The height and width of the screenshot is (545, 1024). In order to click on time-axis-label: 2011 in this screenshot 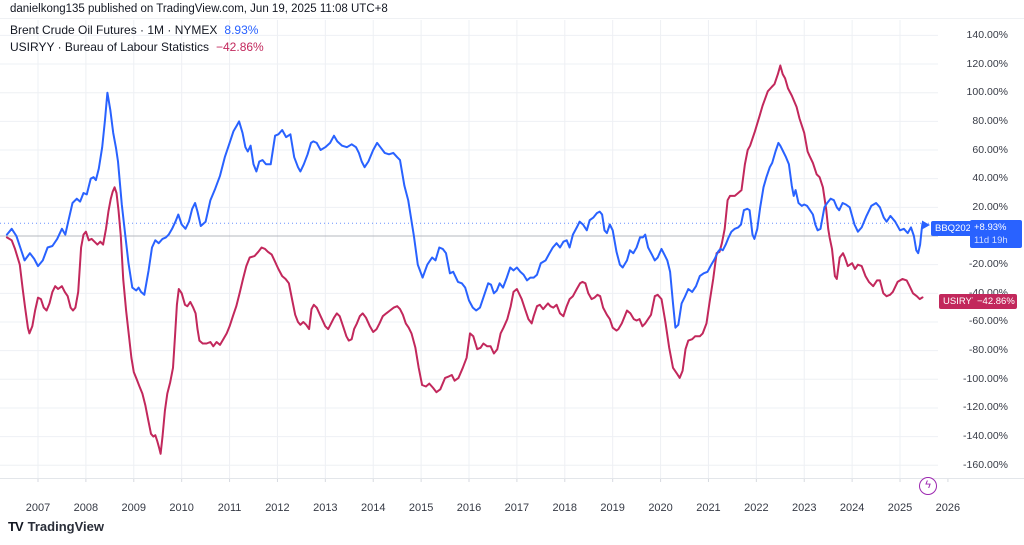, I will do `click(229, 508)`.